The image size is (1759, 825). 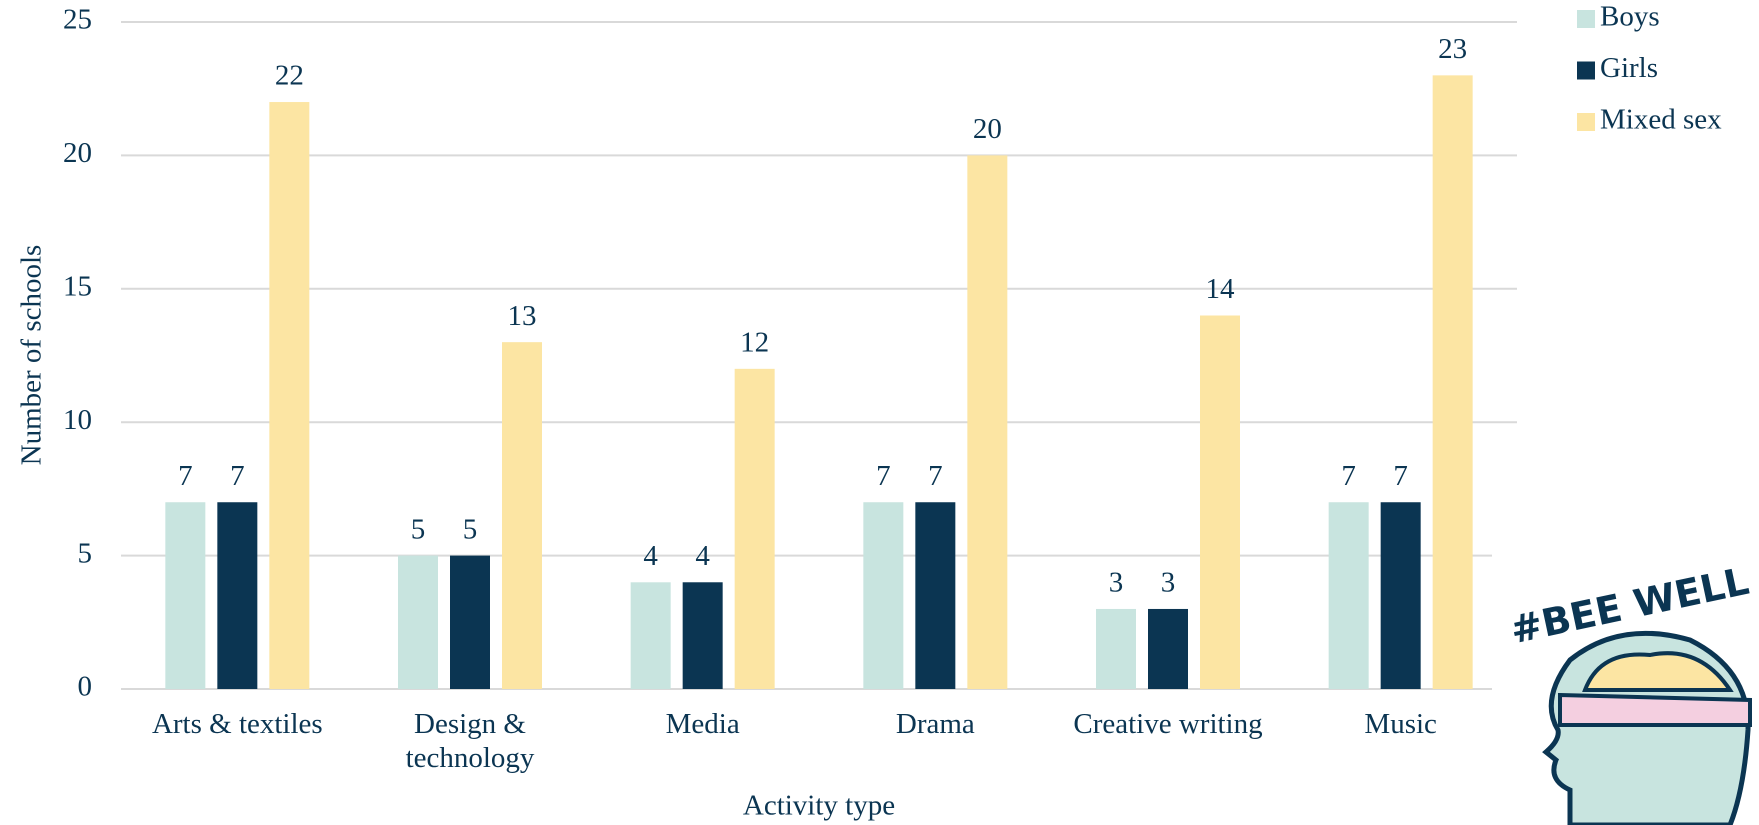 I want to click on legend-label: Mixed sex, so click(x=1661, y=120).